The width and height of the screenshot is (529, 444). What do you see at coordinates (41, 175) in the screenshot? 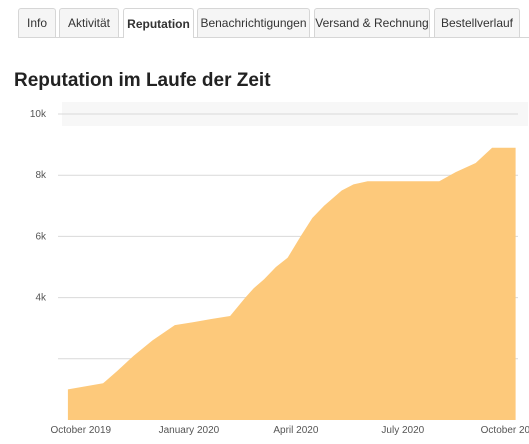
I see `y-tick-label: 8k` at bounding box center [41, 175].